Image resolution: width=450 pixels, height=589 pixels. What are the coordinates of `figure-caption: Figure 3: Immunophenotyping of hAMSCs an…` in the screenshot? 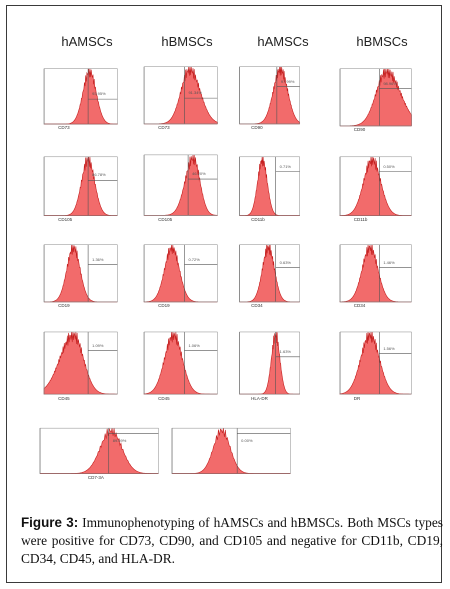 It's located at (232, 541).